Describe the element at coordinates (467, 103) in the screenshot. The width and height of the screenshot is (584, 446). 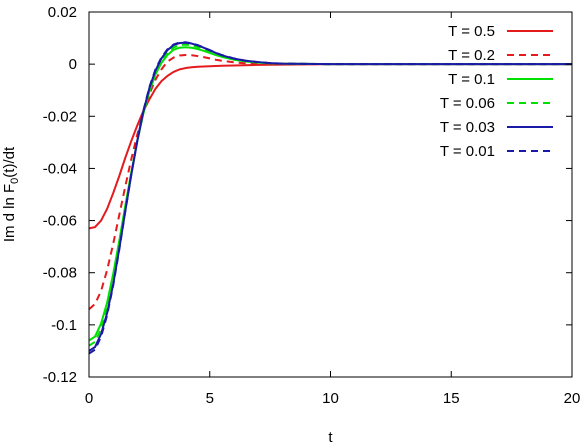
I see `legend-label: T = 0.06` at that location.